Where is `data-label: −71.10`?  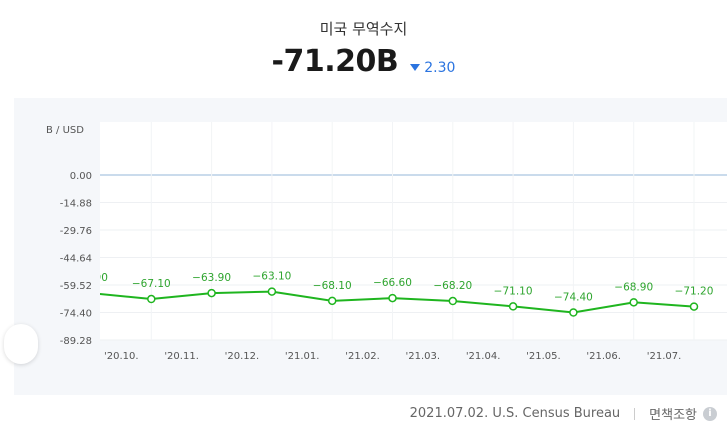 data-label: −71.10 is located at coordinates (513, 291).